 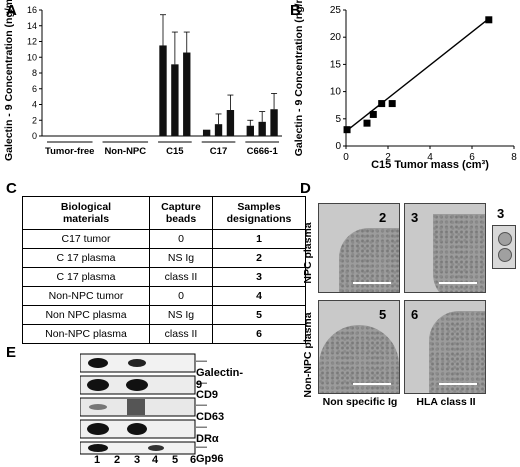 What do you see at coordinates (514, 157) in the screenshot?
I see `x-tick-label: 8` at bounding box center [514, 157].